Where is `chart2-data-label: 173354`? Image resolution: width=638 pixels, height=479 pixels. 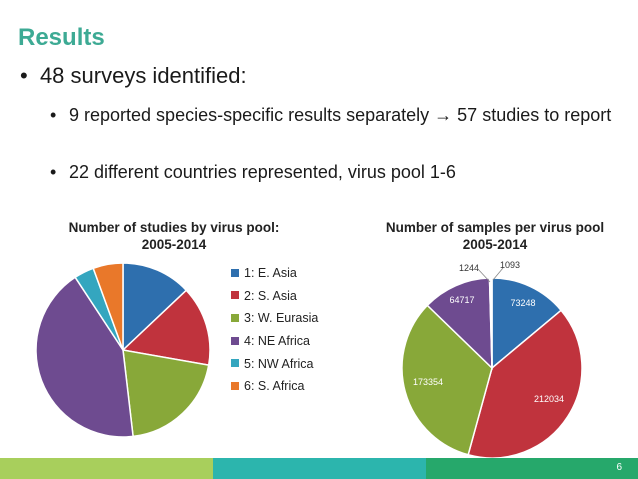 chart2-data-label: 173354 is located at coordinates (428, 382).